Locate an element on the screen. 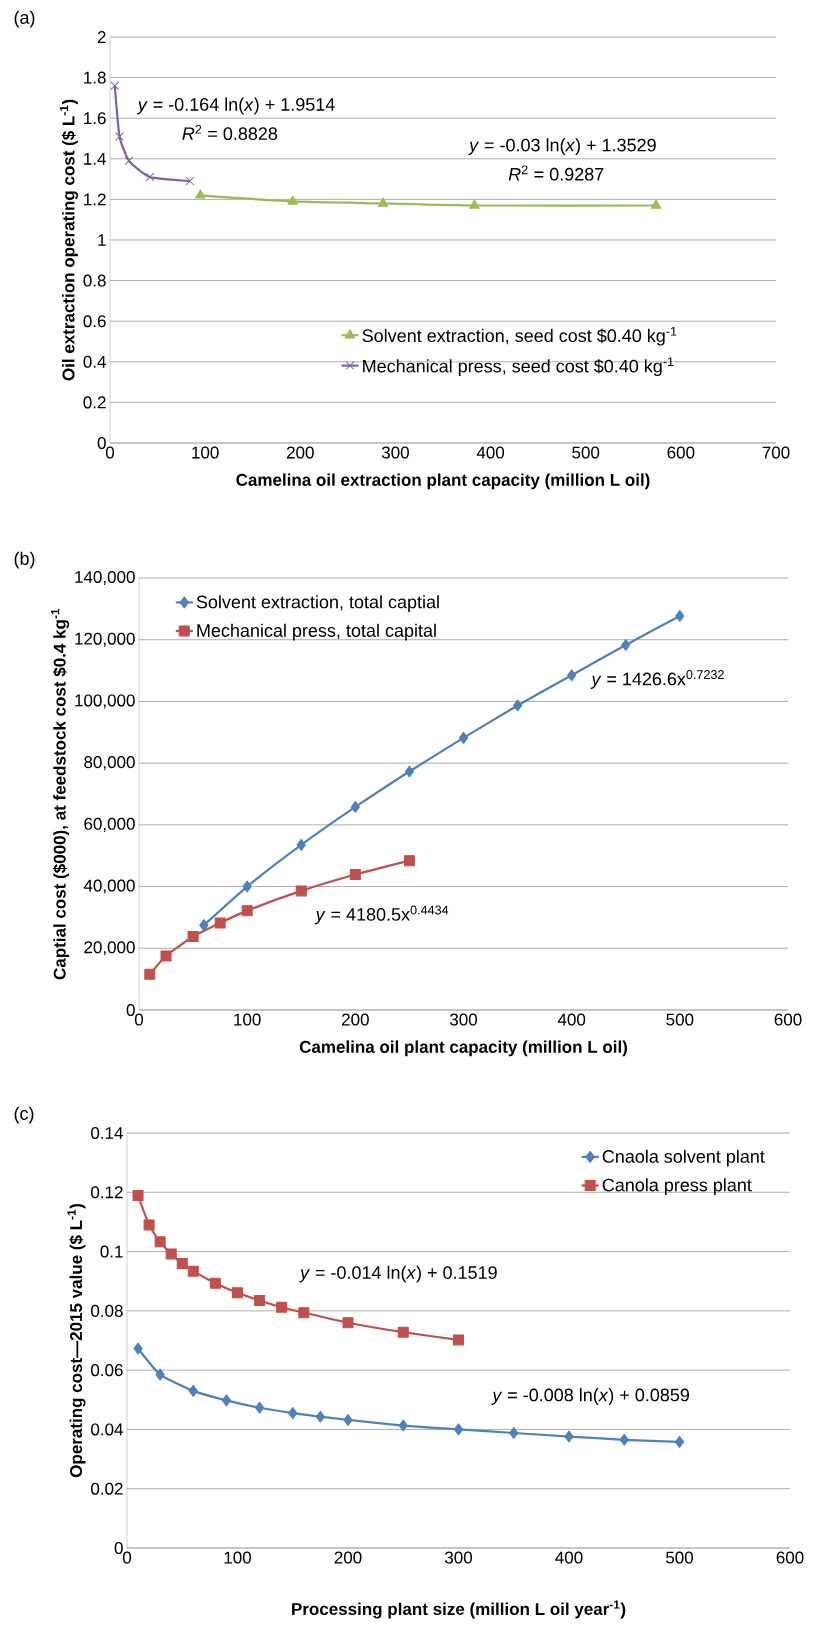 The height and width of the screenshot is (1642, 823). y-tick-label: 2 is located at coordinates (101, 37).